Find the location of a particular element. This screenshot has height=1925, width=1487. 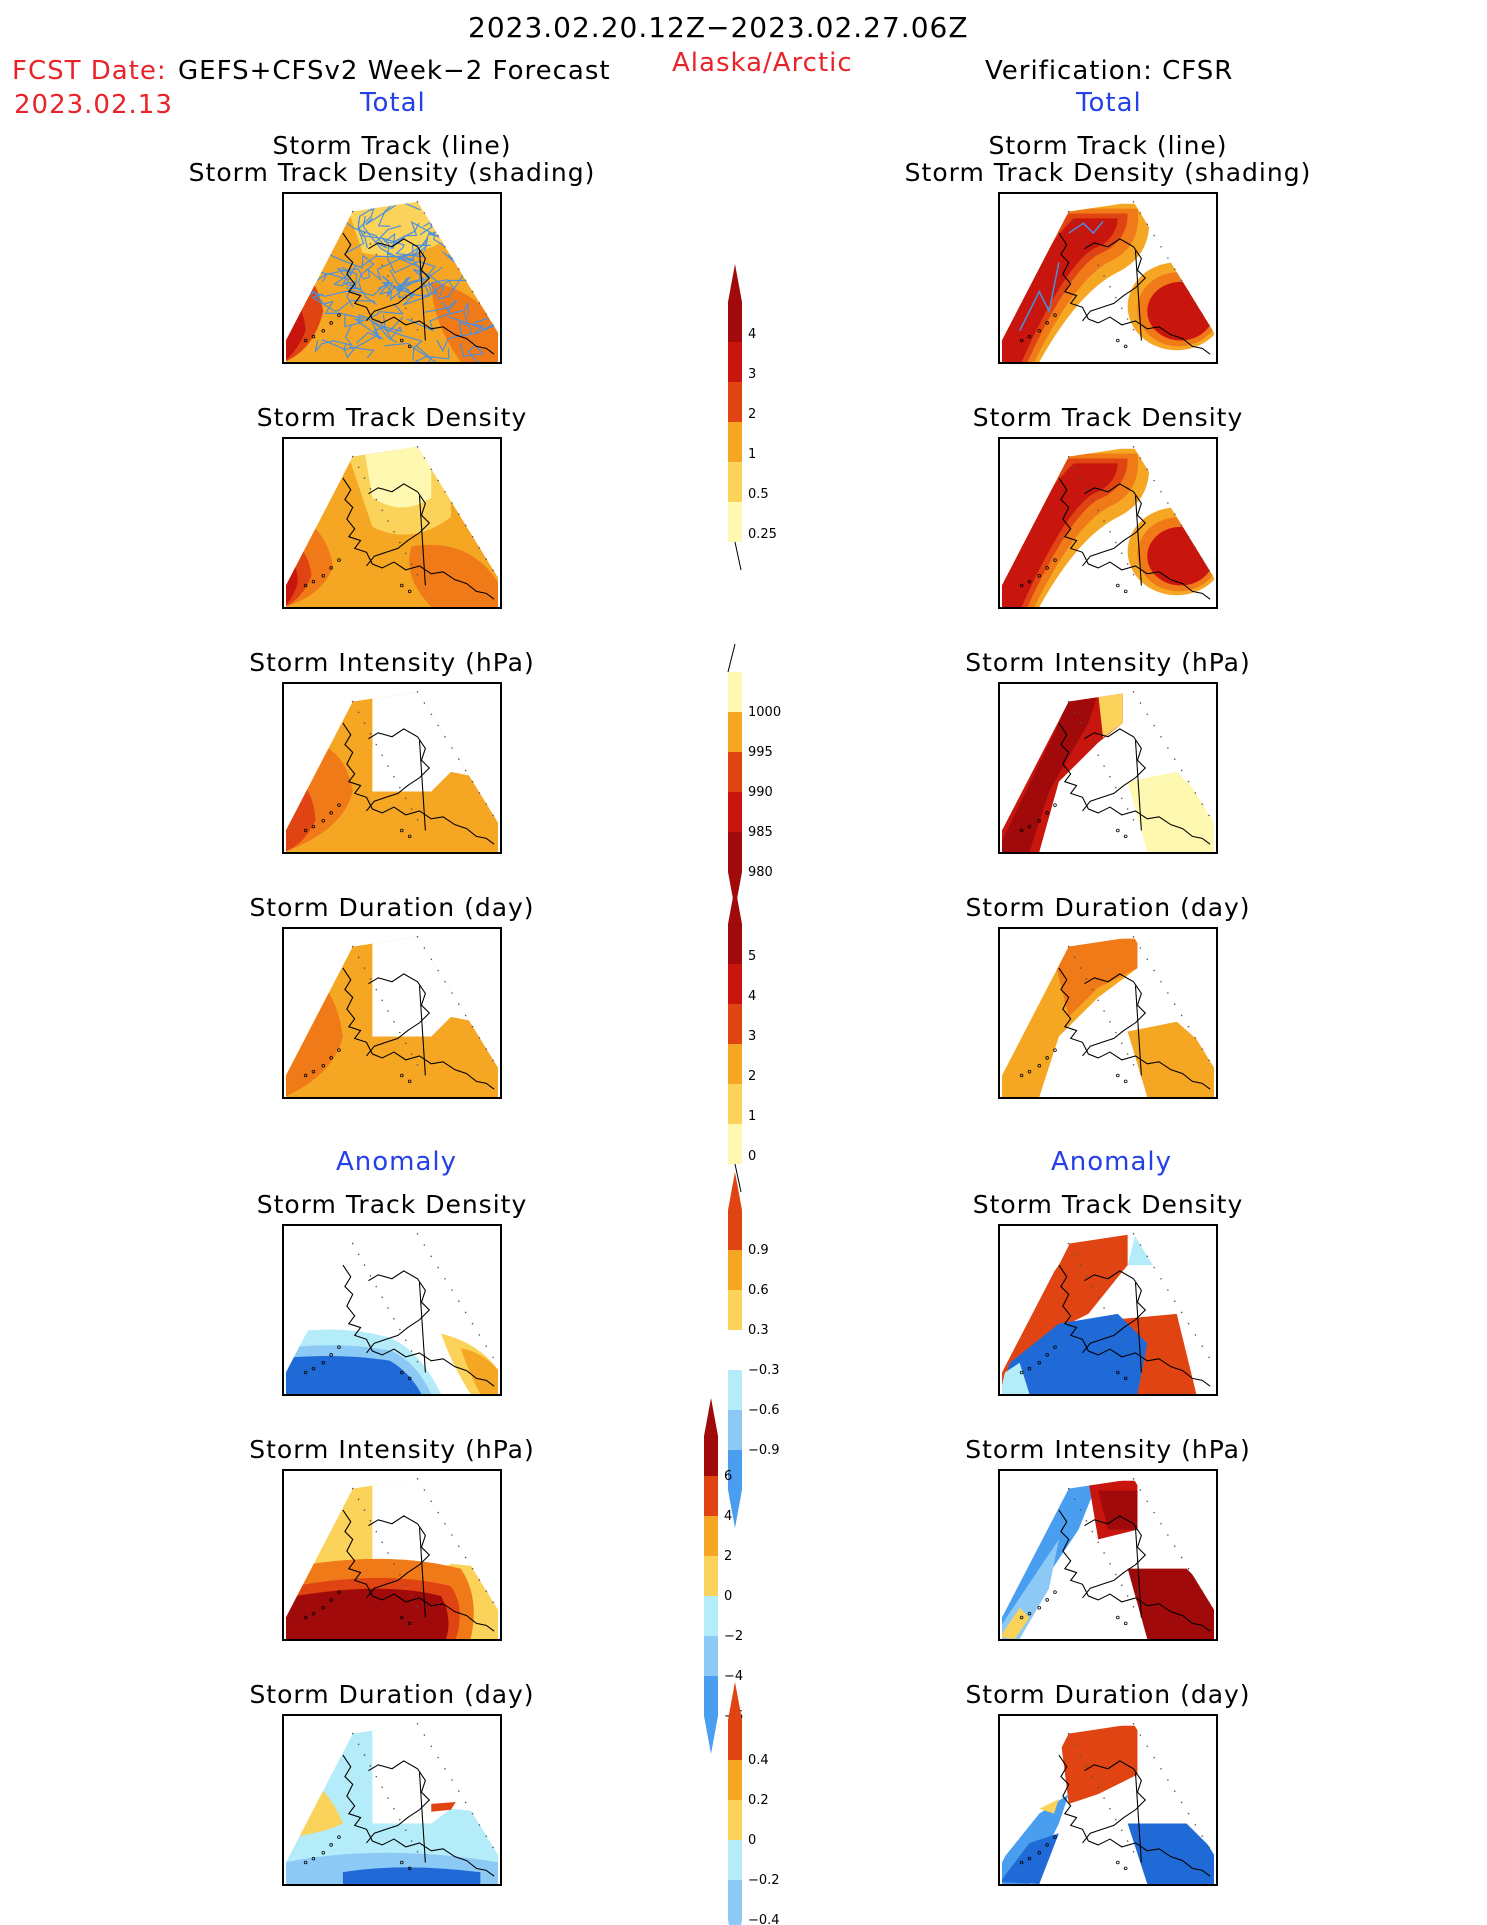

colorbar-tick-label: 990 is located at coordinates (760, 792).